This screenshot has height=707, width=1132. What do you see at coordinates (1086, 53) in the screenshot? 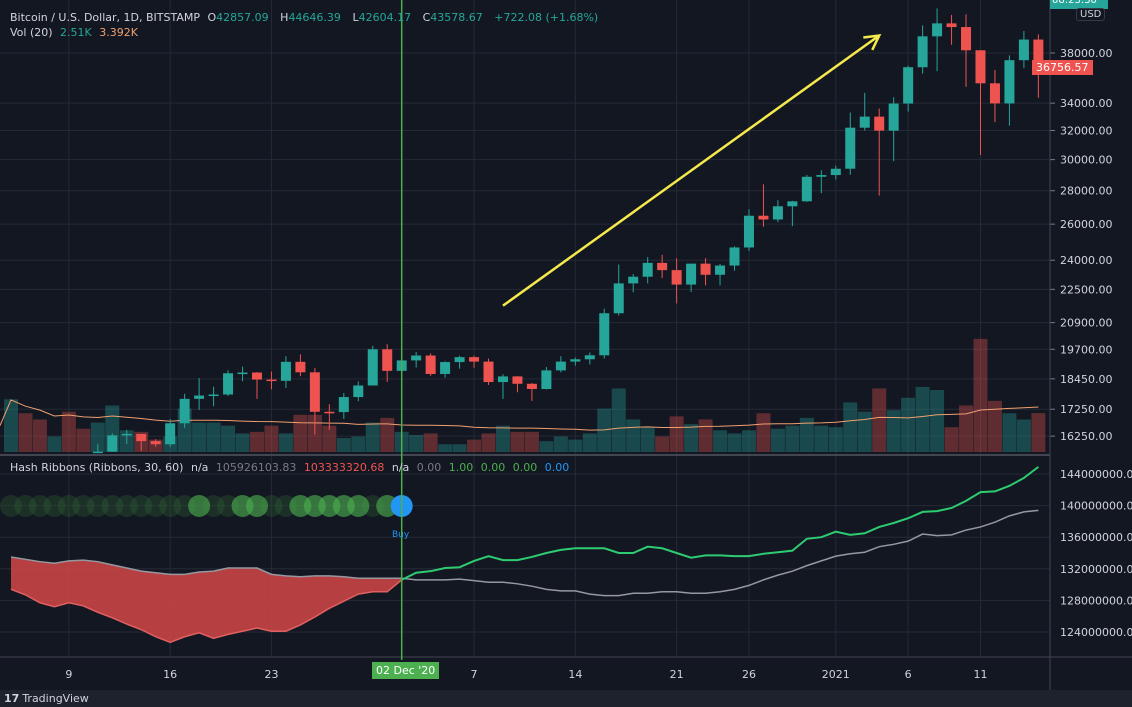
I see `price-tick-label: 38000.00` at bounding box center [1086, 53].